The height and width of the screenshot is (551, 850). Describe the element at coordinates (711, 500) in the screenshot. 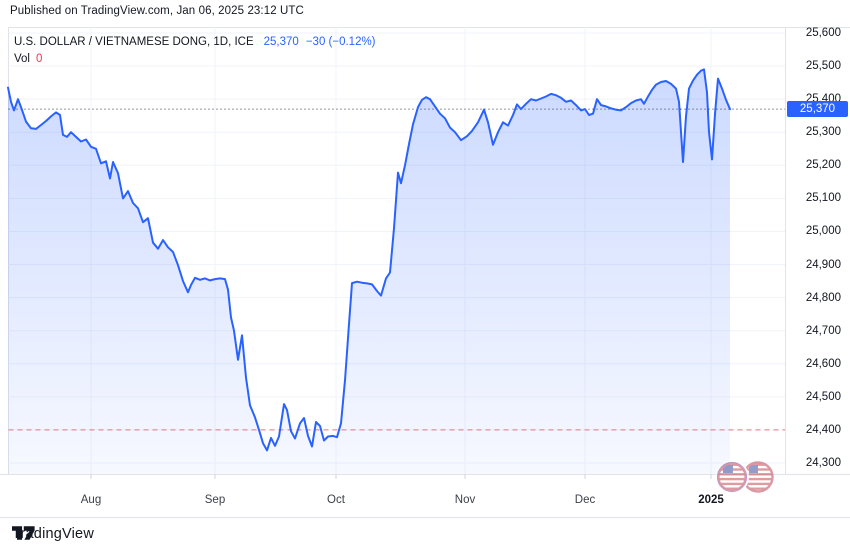

I see `x-axis-label: 2025` at that location.